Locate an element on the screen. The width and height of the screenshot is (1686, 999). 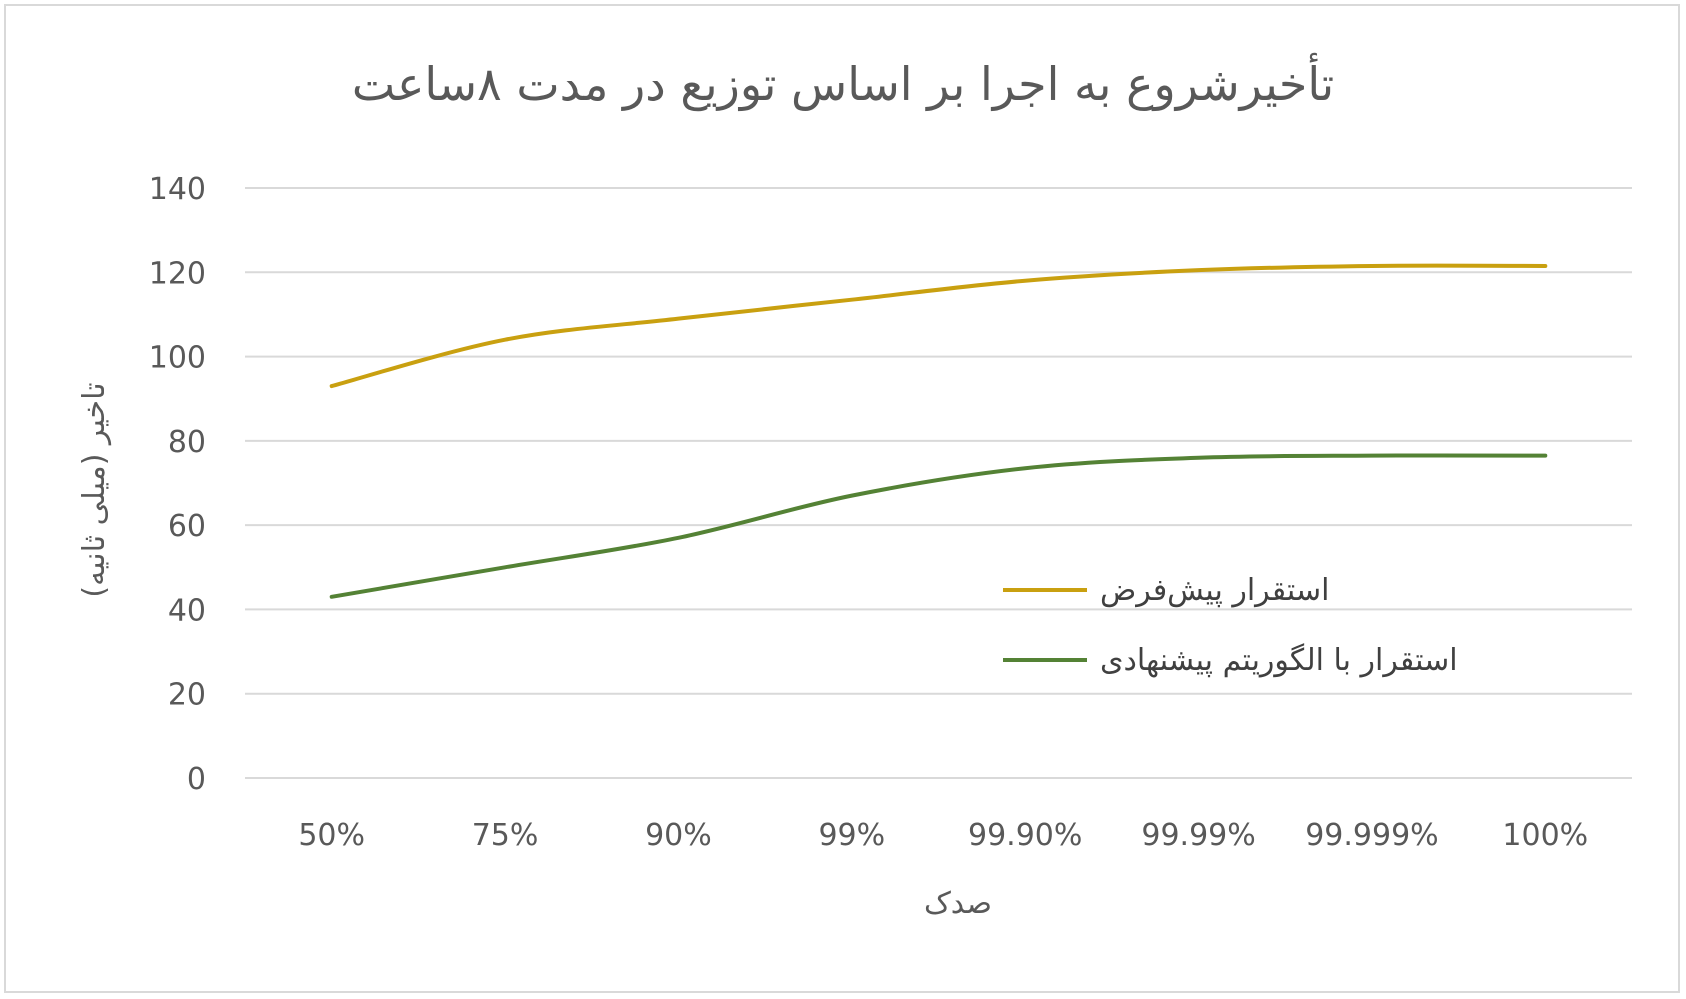
x-tick-label: 99% is located at coordinates (851, 835).